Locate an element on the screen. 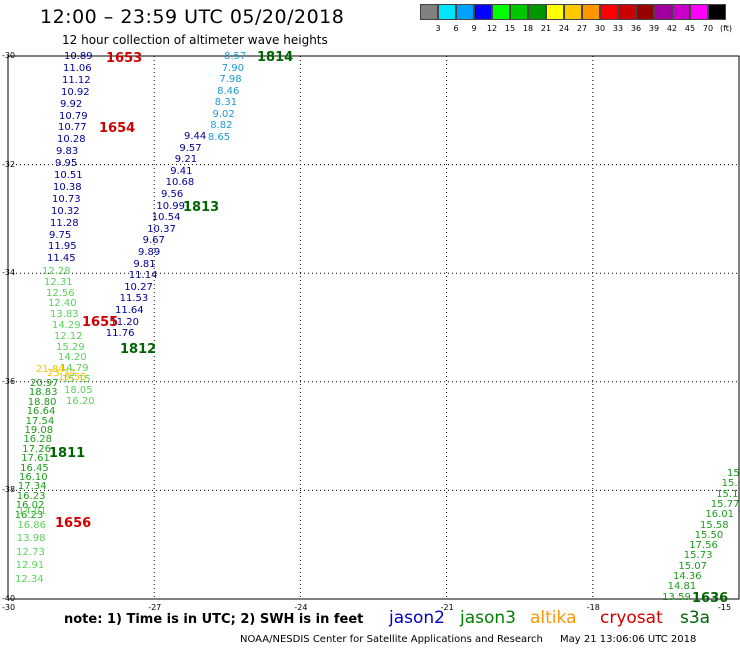 This screenshot has width=740, height=650. wave-height-value: 12.91 is located at coordinates (30, 566).